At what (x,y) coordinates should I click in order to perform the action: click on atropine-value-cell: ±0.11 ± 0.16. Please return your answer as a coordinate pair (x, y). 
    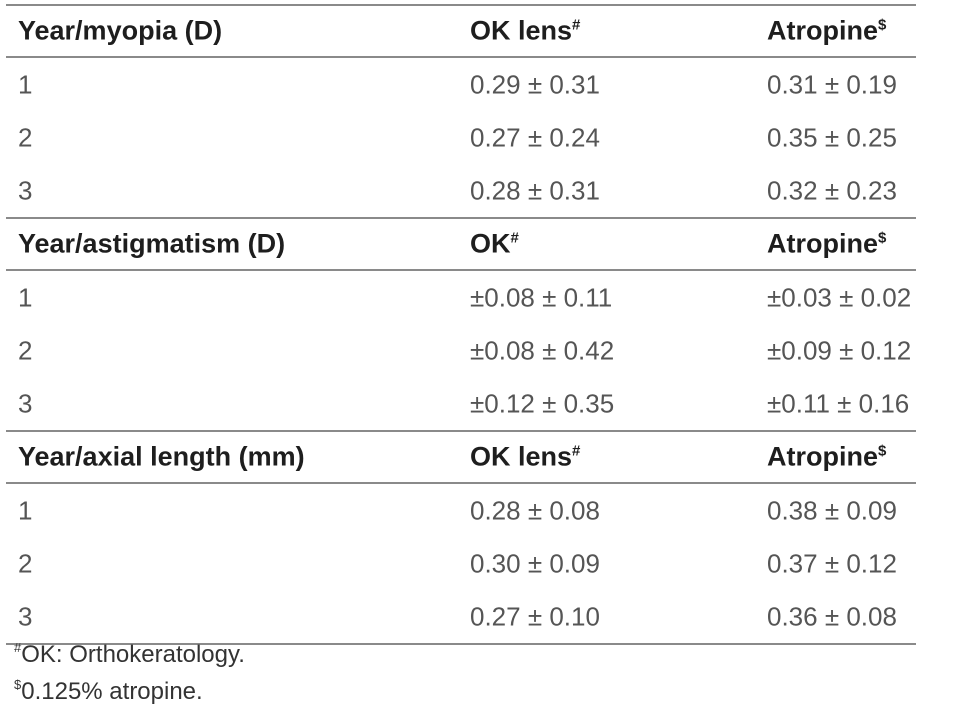
    Looking at the image, I should click on (838, 403).